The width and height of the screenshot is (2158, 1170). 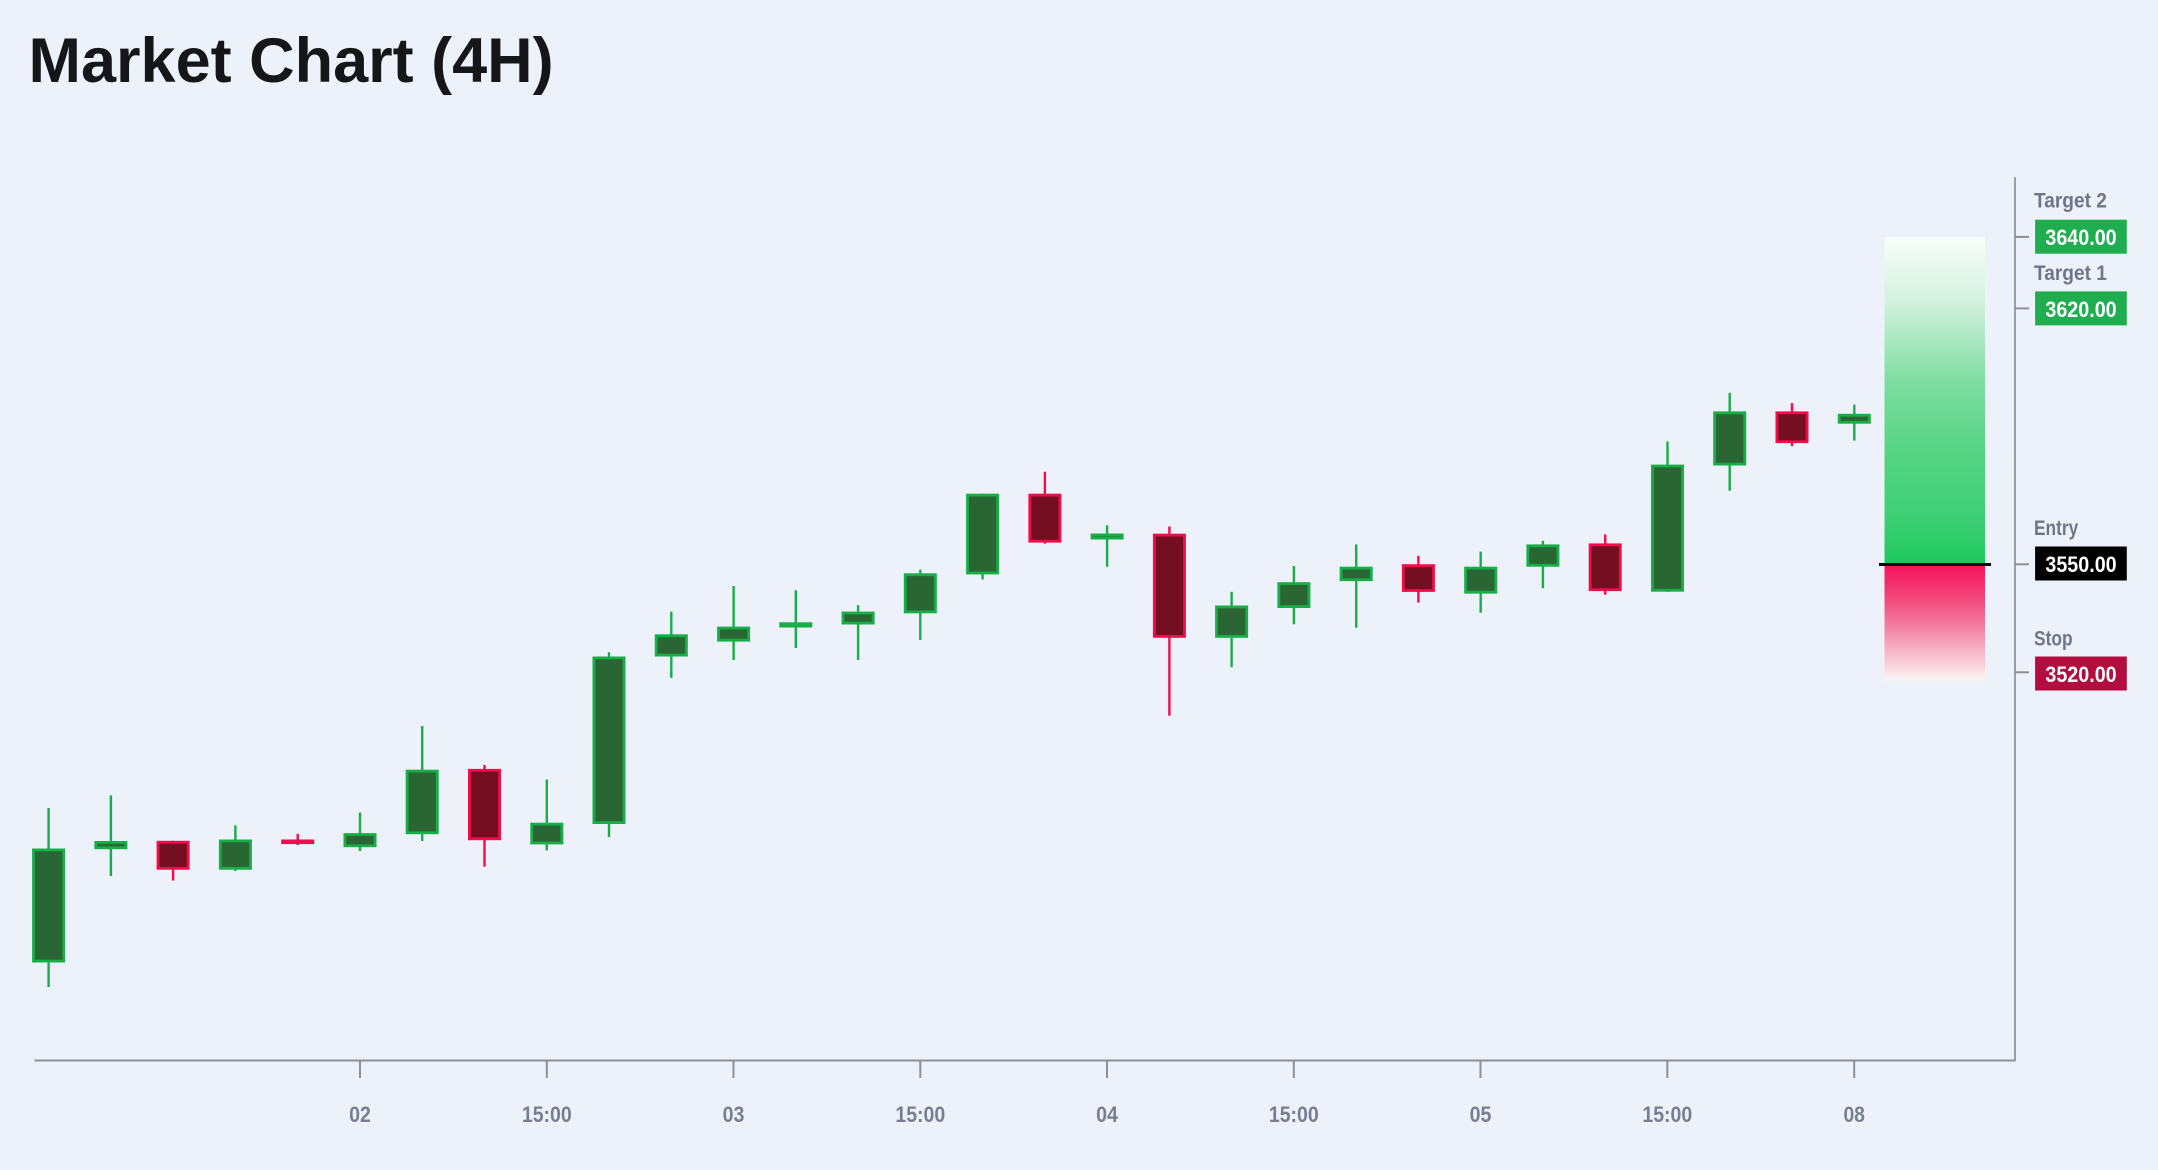 I want to click on svg-text: Target 2, so click(x=2070, y=201).